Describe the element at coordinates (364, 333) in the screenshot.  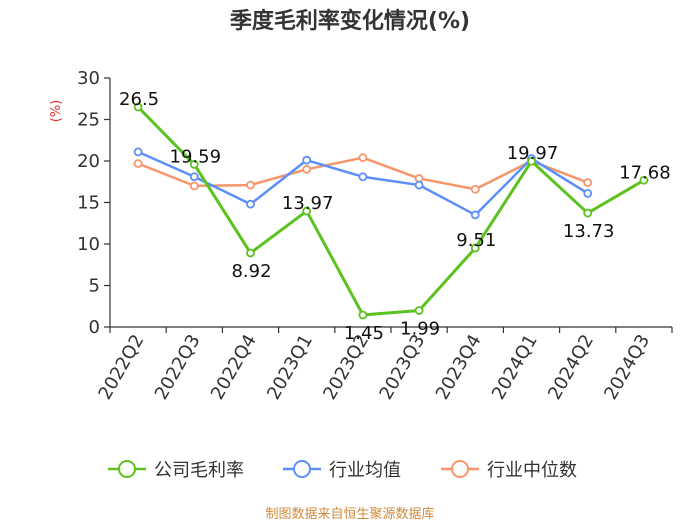
I see `data-label: 1.45` at that location.